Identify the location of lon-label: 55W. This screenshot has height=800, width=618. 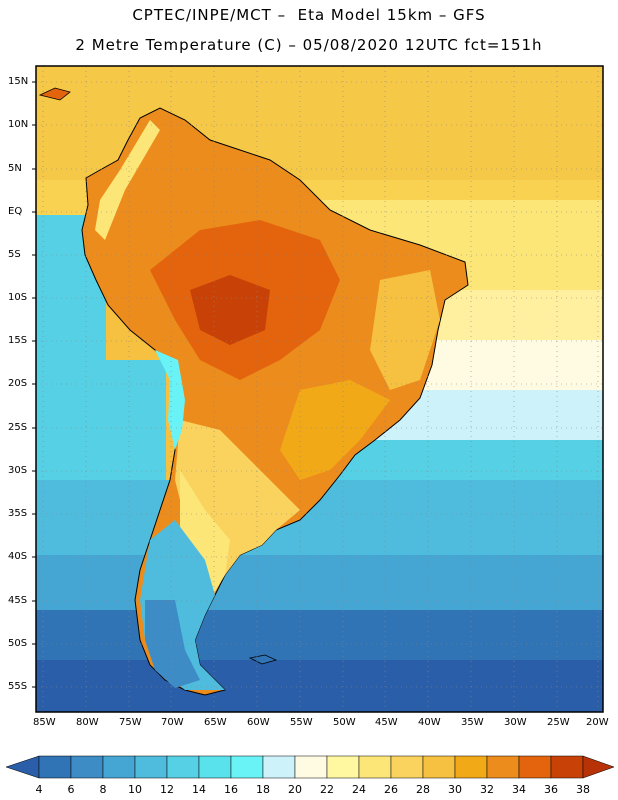
(301, 722).